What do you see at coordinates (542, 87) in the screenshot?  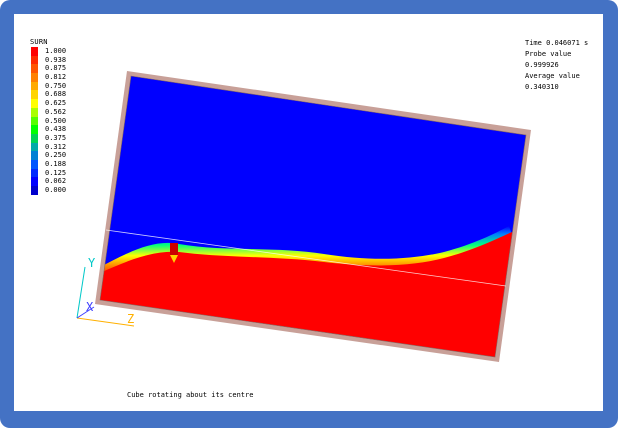 I see `average-value: 0.340310` at bounding box center [542, 87].